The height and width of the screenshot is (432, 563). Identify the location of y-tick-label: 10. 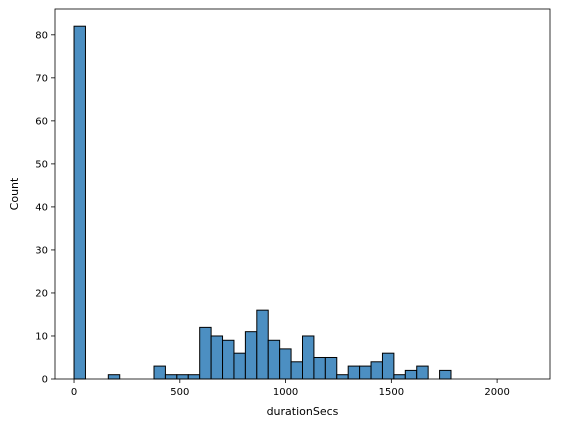
(41, 336).